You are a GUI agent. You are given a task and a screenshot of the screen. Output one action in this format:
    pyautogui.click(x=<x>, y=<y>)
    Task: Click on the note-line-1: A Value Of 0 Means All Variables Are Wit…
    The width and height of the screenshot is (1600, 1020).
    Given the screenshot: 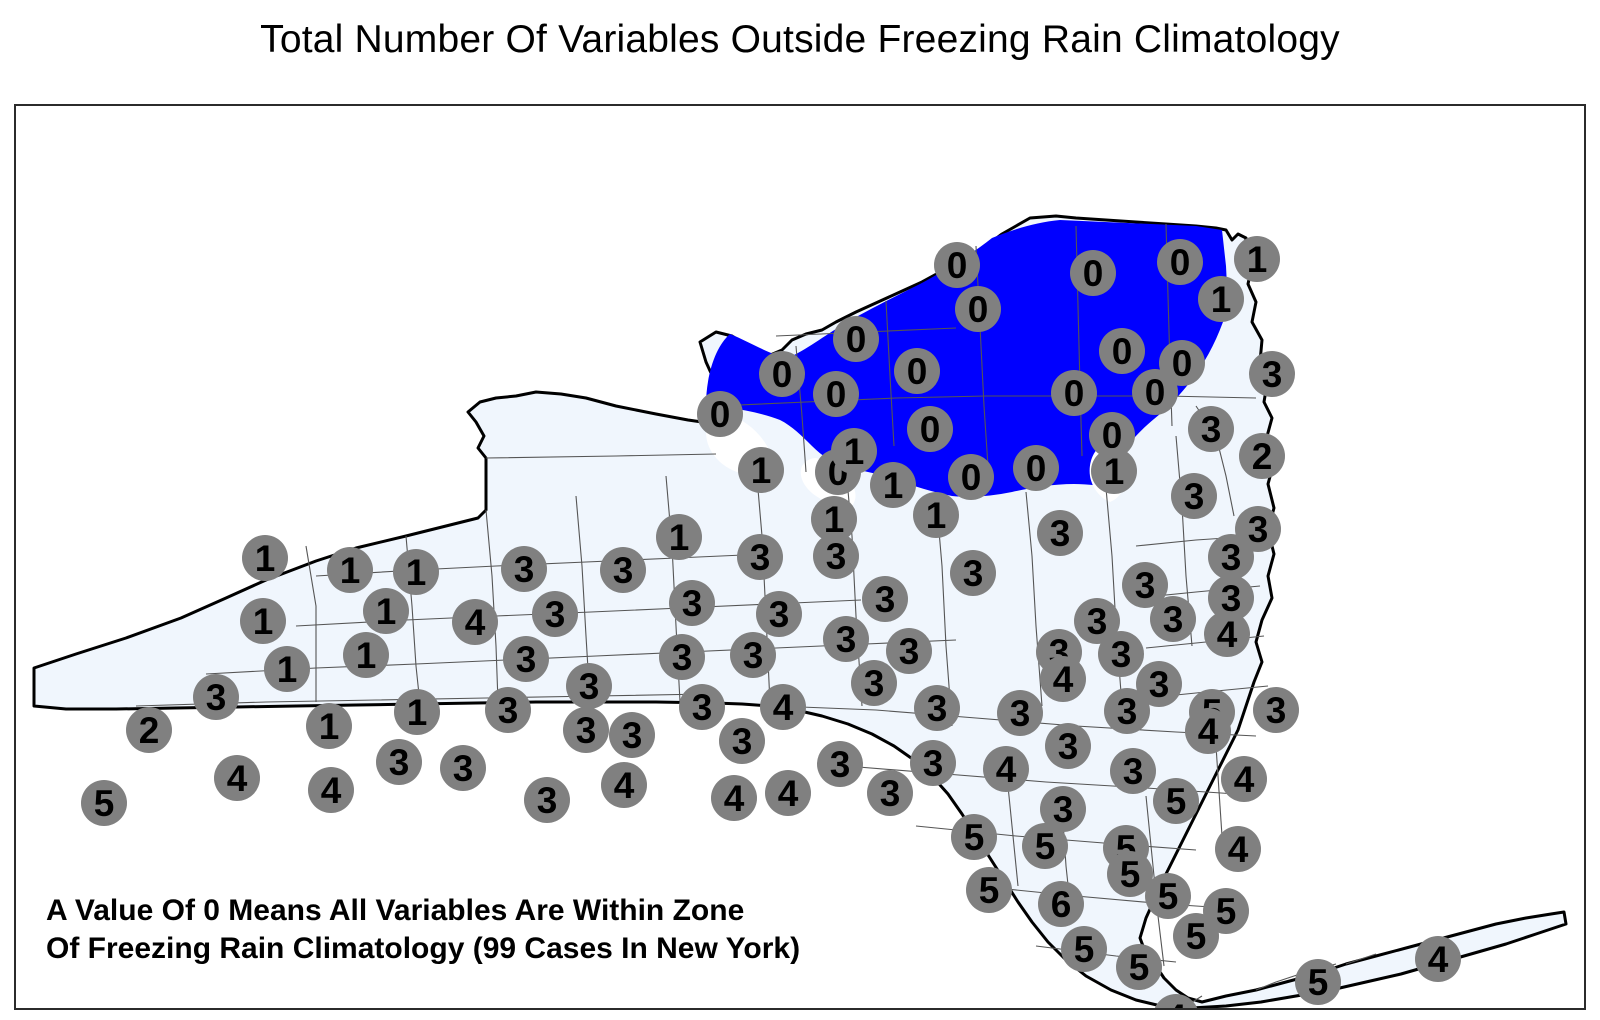 What is the action you would take?
    pyautogui.click(x=395, y=910)
    